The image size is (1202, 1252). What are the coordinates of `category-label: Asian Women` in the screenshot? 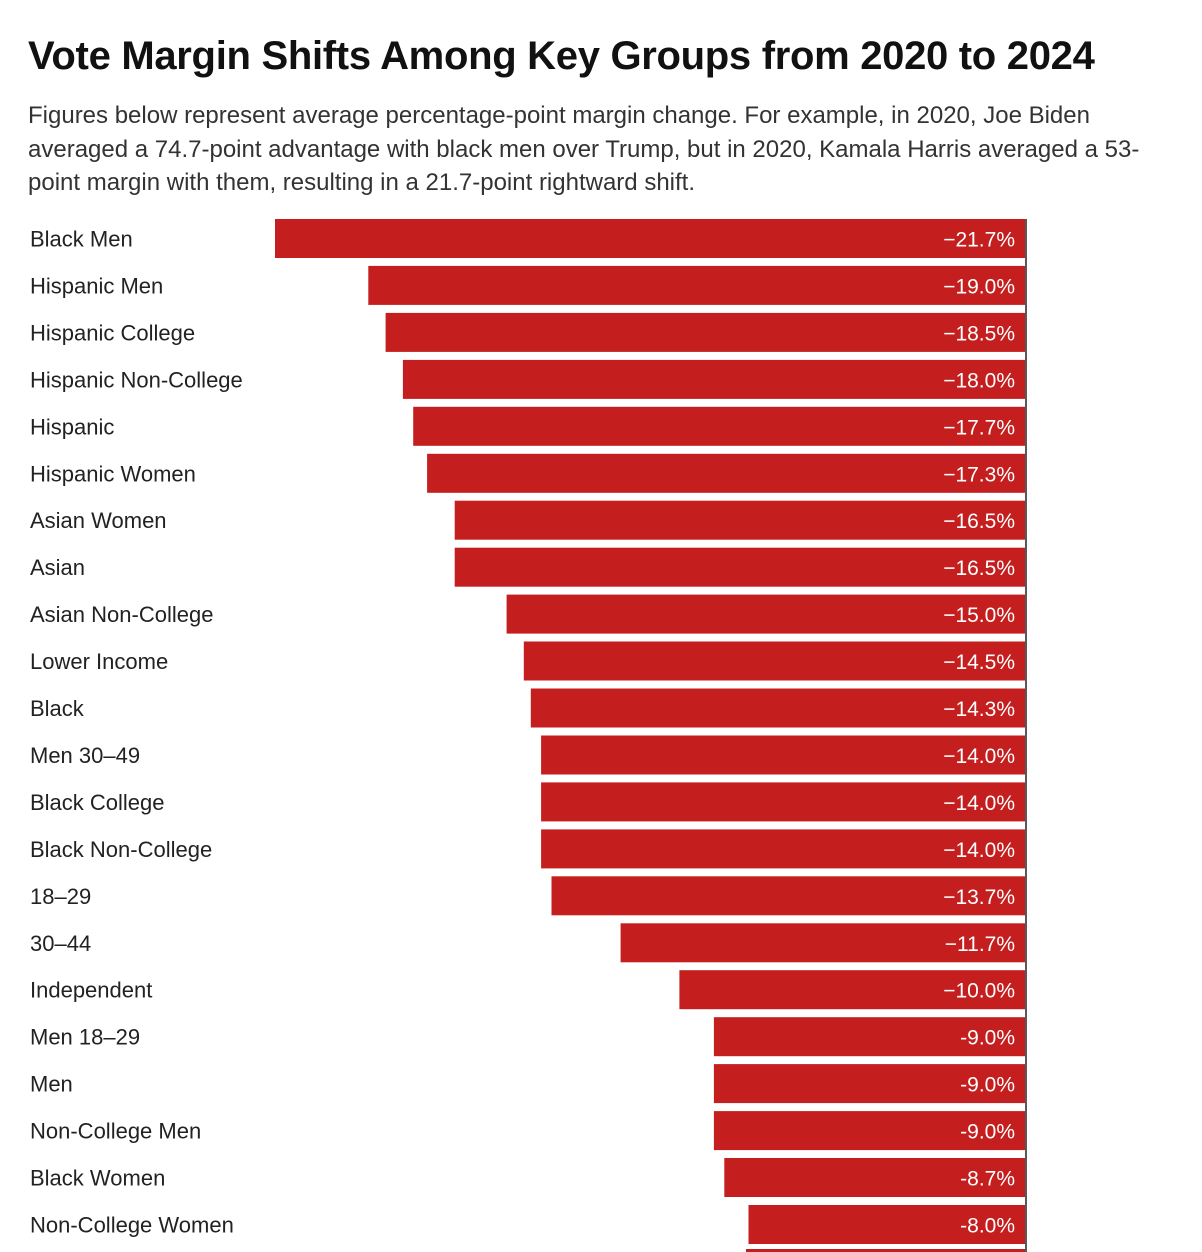 It's located at (98, 520).